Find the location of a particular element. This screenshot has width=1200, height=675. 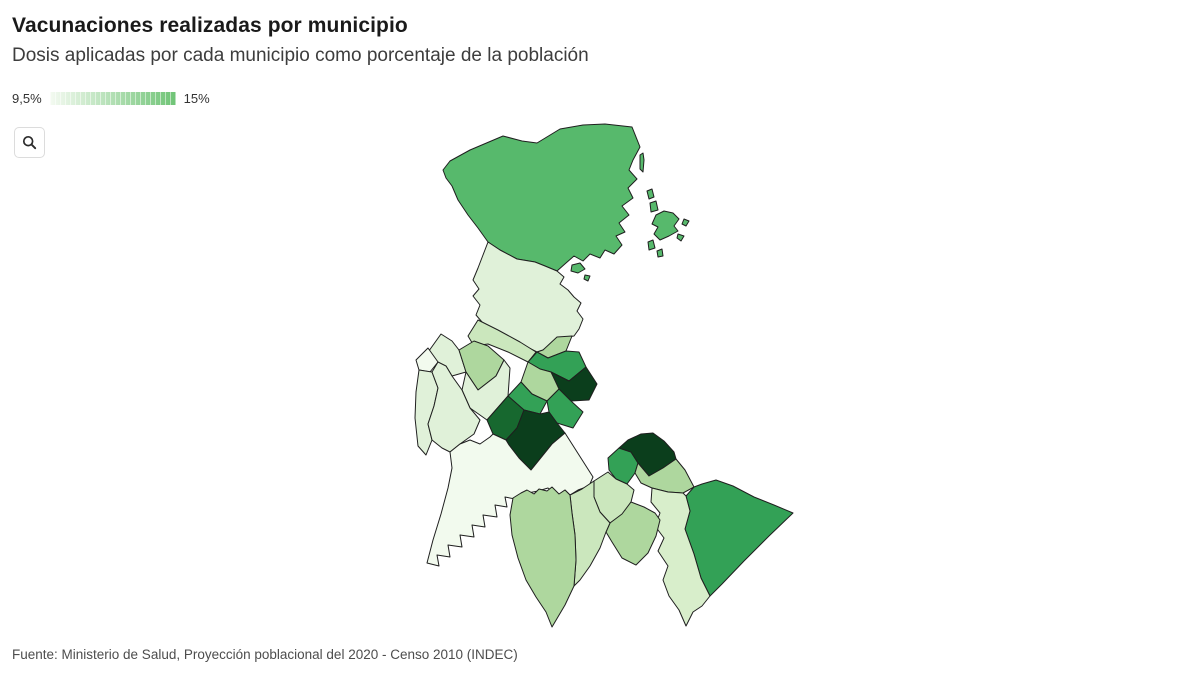

chart-title: Vacunaciones realizadas por municipio is located at coordinates (210, 25).